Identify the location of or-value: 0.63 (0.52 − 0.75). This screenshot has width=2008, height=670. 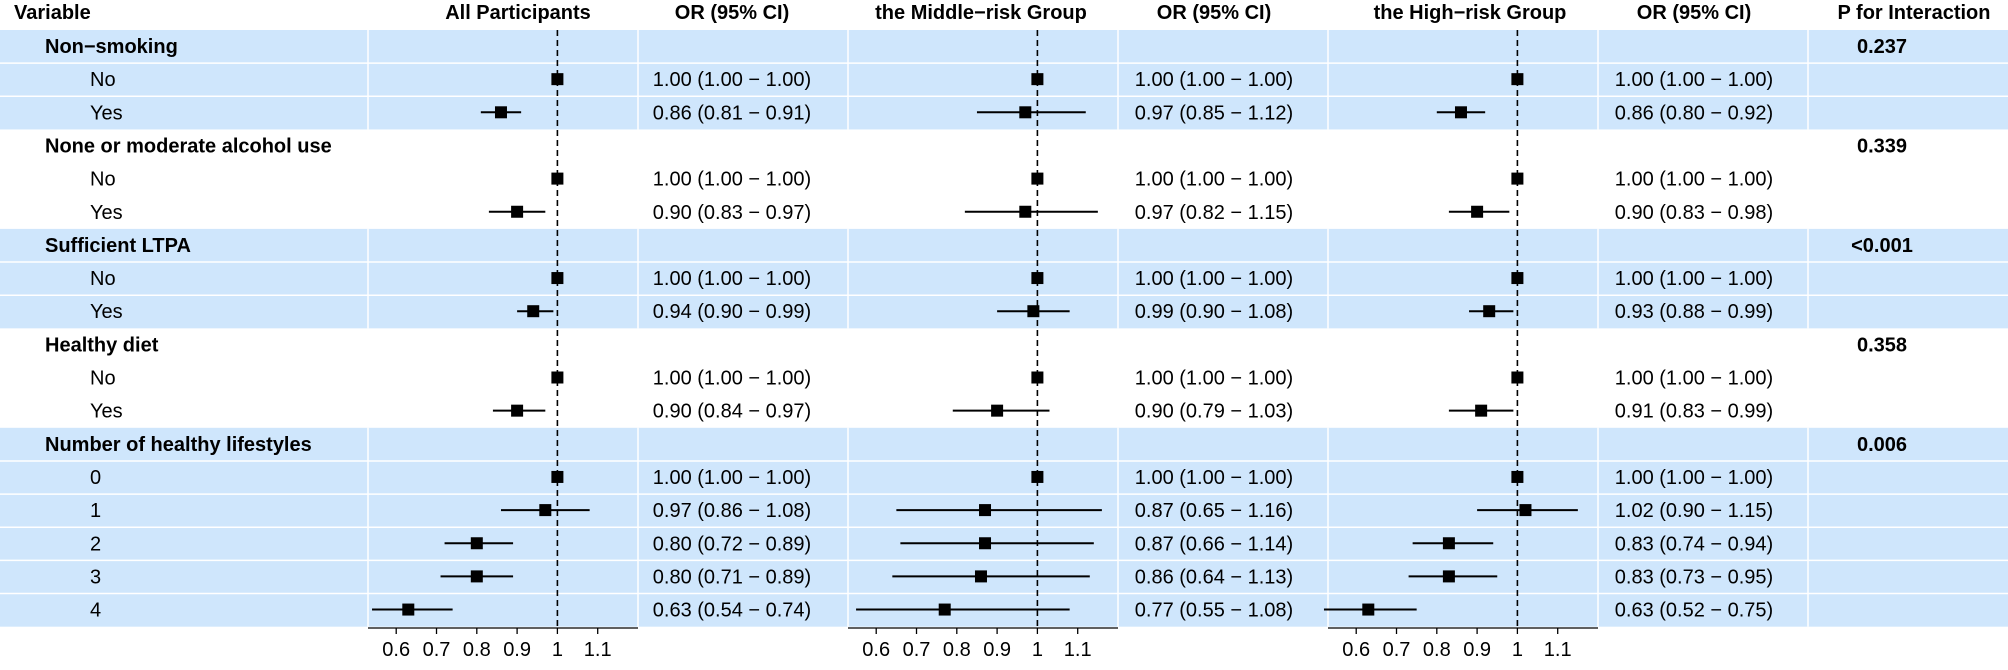
(1694, 611).